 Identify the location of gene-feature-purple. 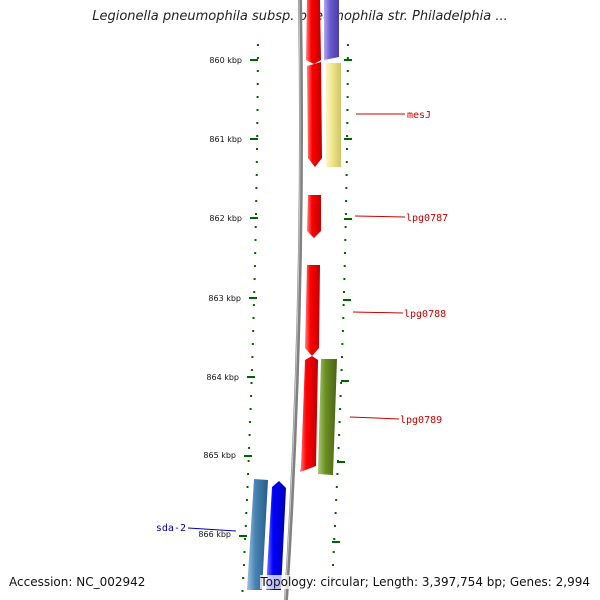
(331, 30).